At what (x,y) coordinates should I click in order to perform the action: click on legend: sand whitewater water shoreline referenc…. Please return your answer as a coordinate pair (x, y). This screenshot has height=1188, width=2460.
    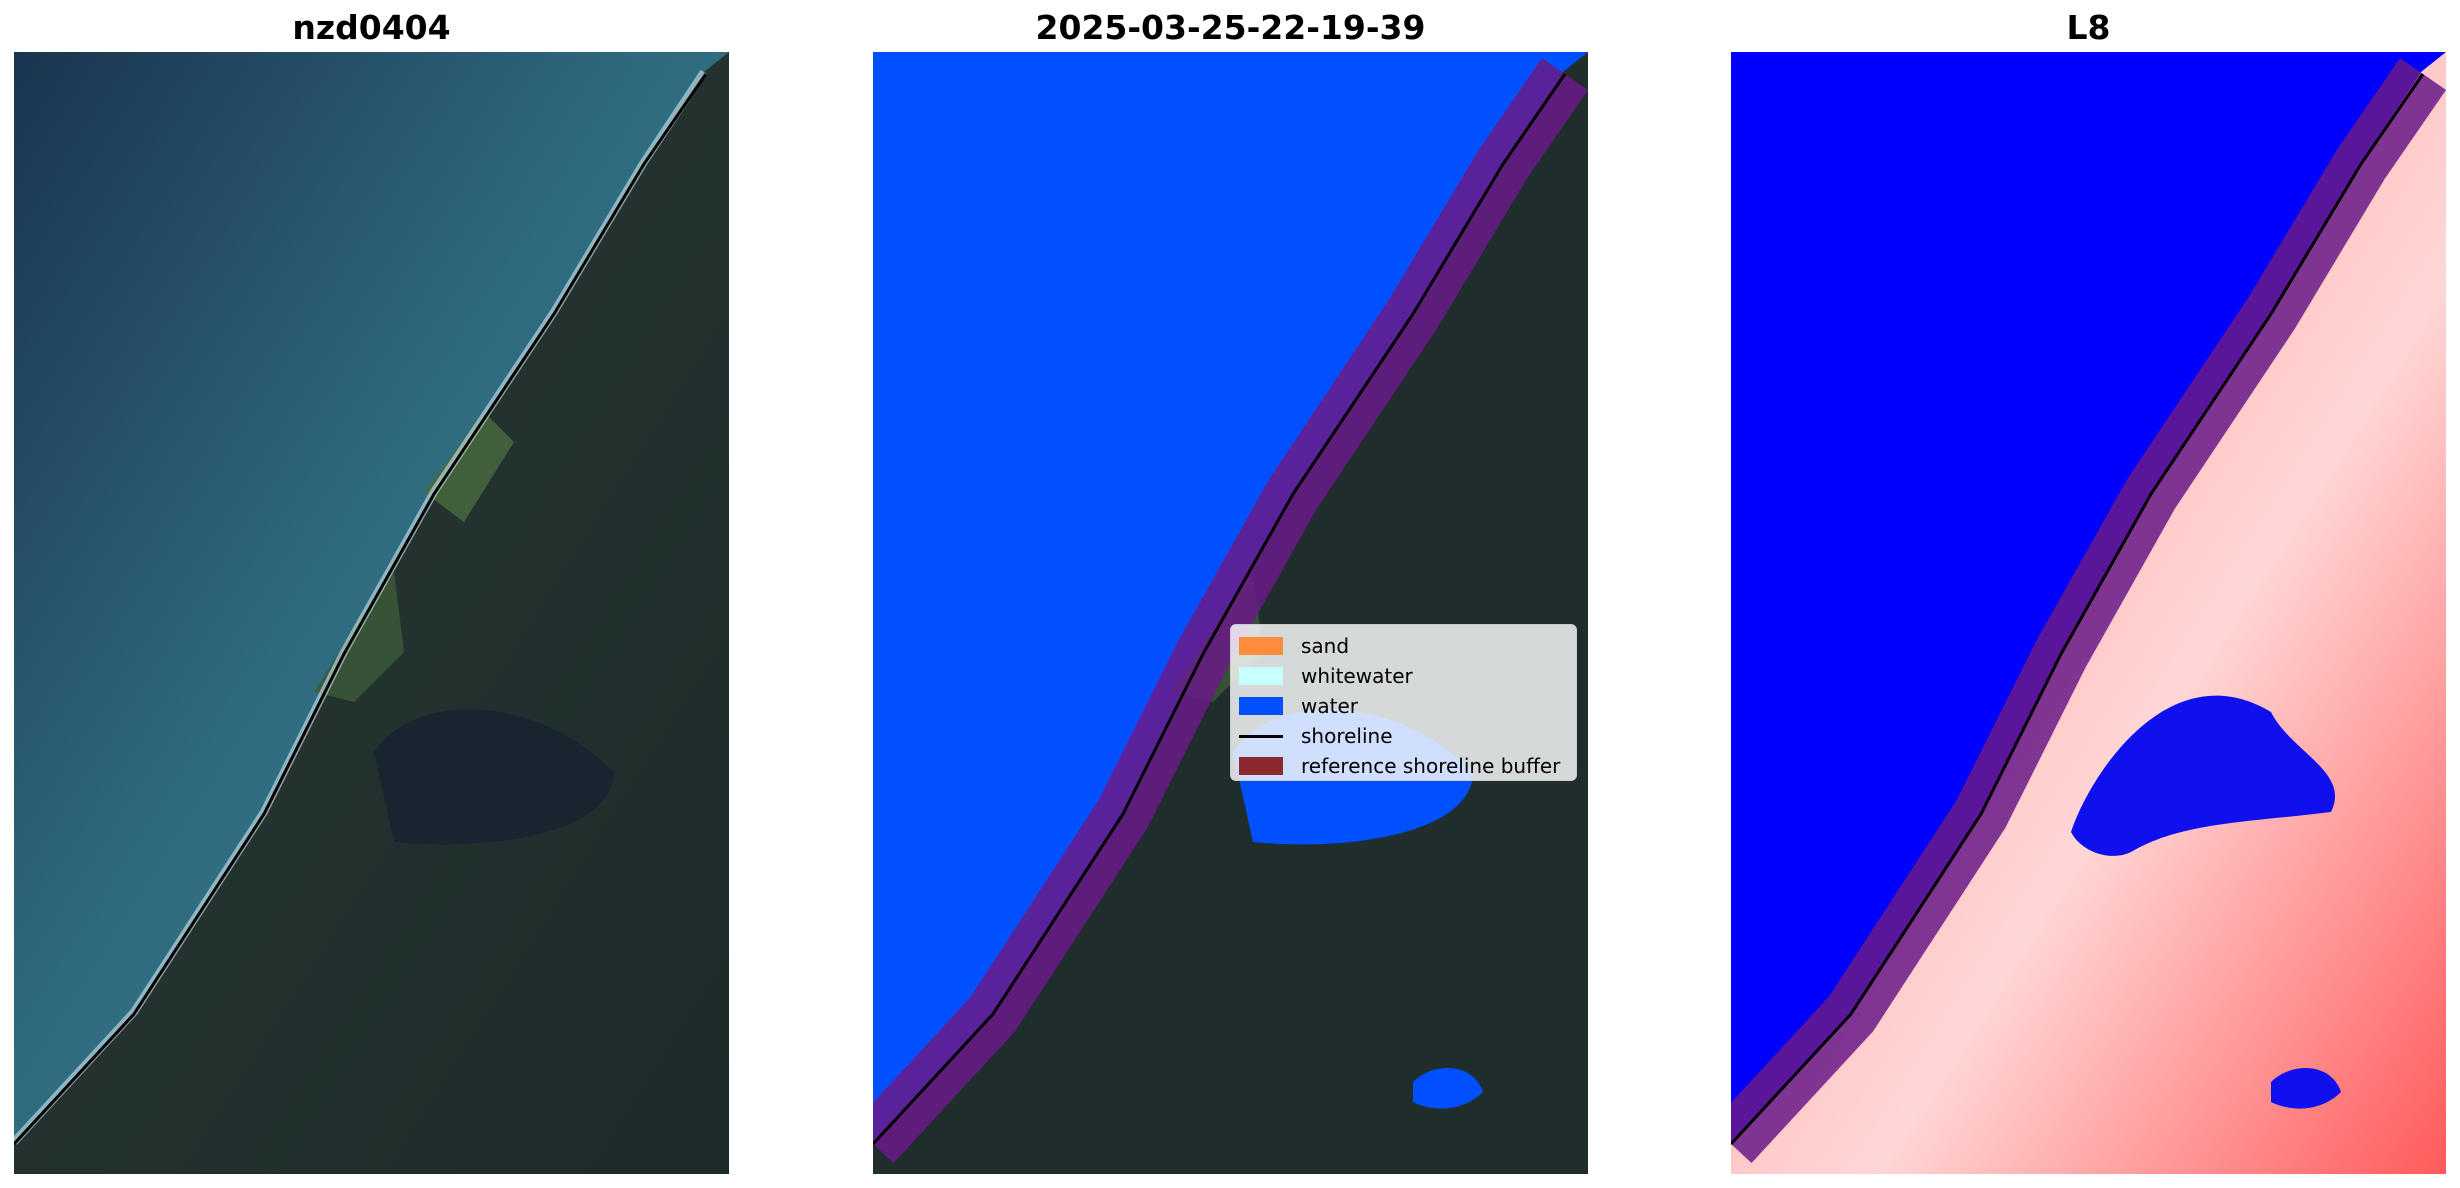
    Looking at the image, I should click on (1403, 702).